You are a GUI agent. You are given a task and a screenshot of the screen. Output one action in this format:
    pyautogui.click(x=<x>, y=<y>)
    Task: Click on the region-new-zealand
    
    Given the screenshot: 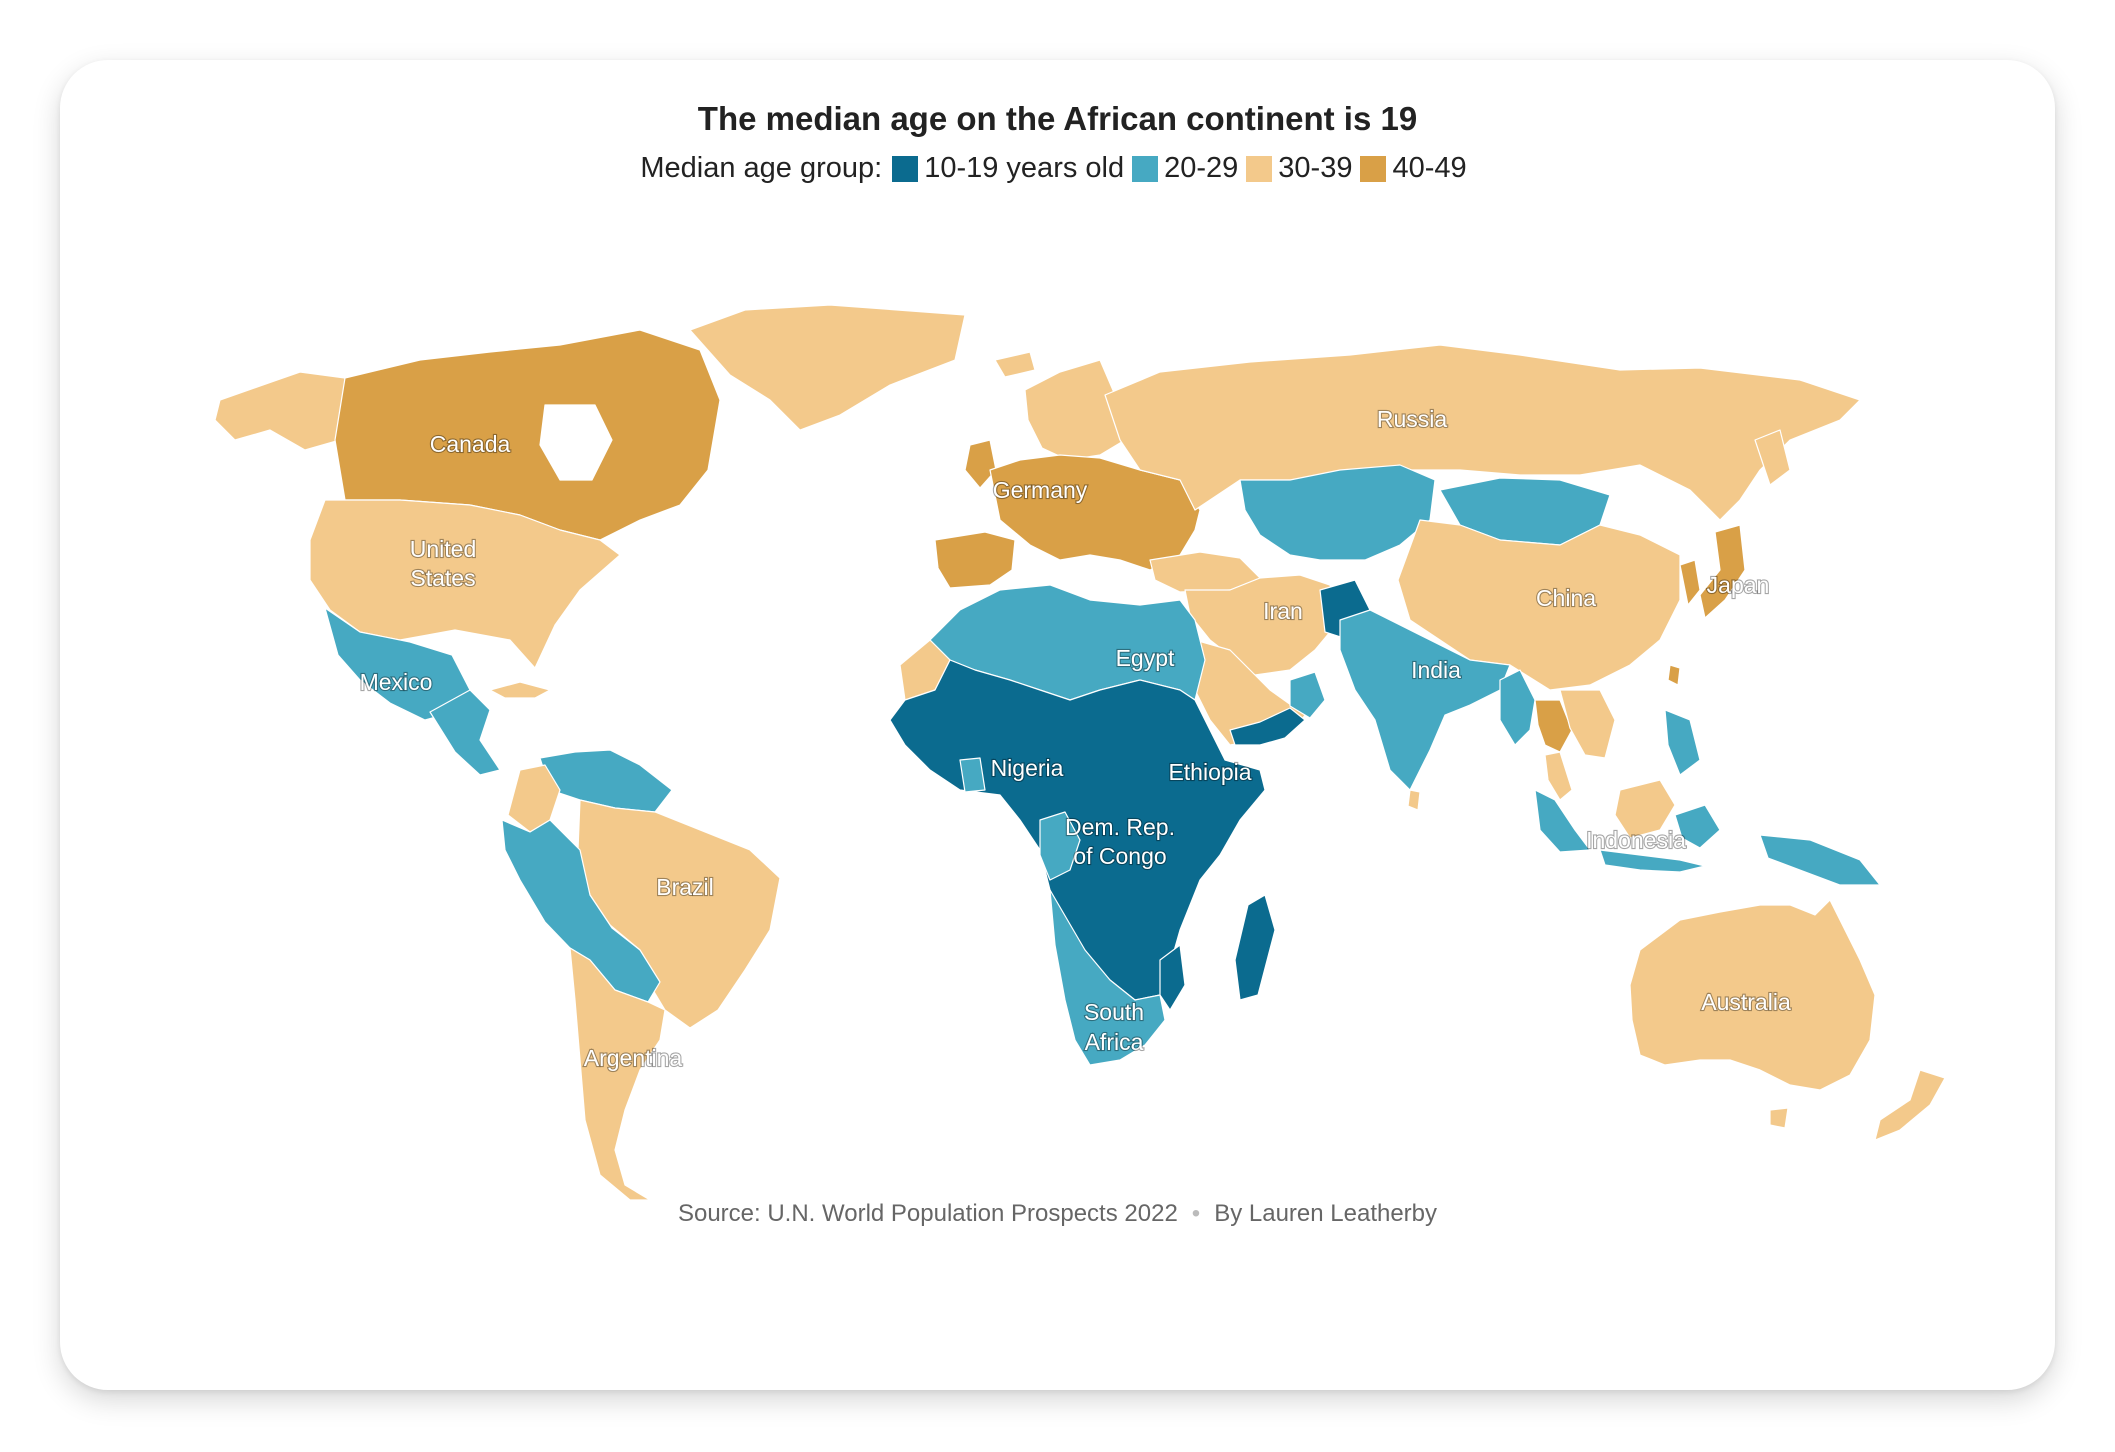 What is the action you would take?
    pyautogui.click(x=1910, y=1105)
    